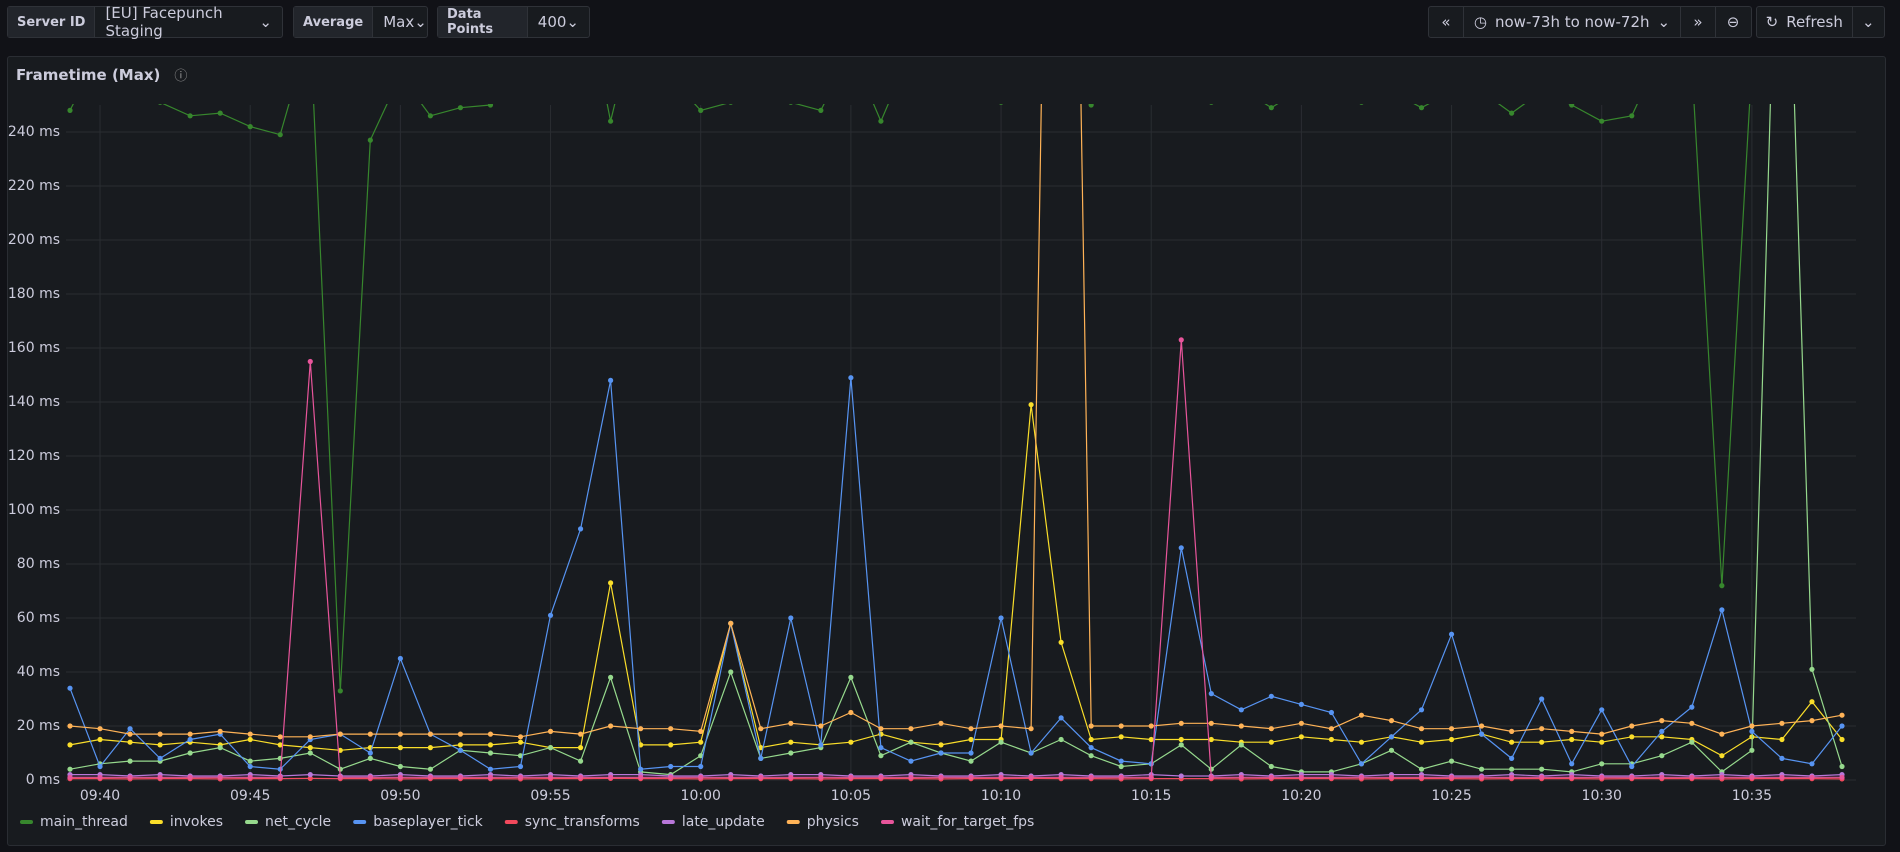 The height and width of the screenshot is (852, 1900). Describe the element at coordinates (360, 22) in the screenshot. I see `average-picker: Average Max ⌄` at that location.